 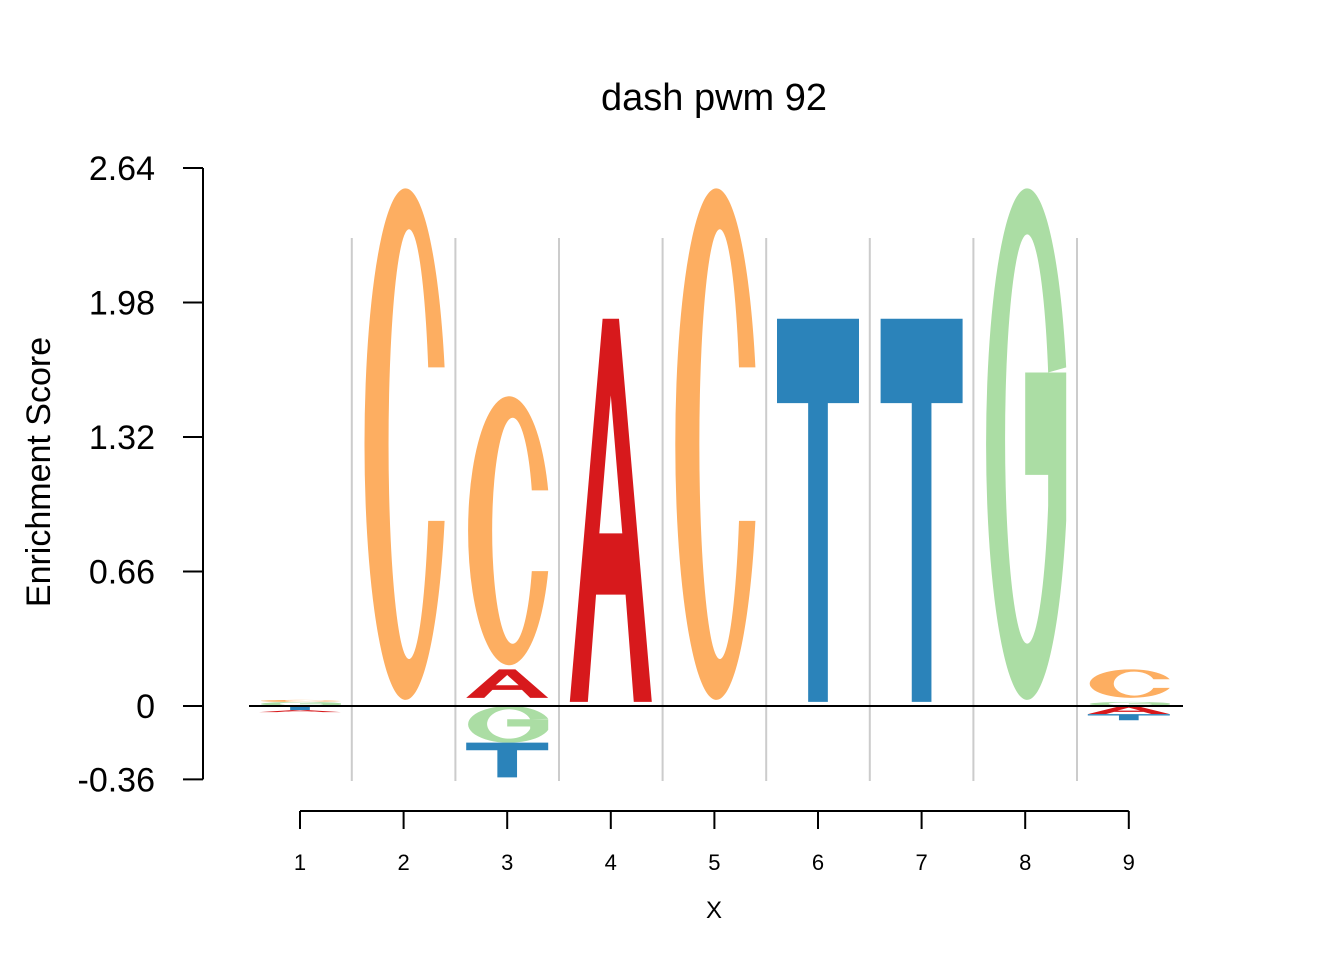 I want to click on letter-c-pos9, so click(x=1129, y=683).